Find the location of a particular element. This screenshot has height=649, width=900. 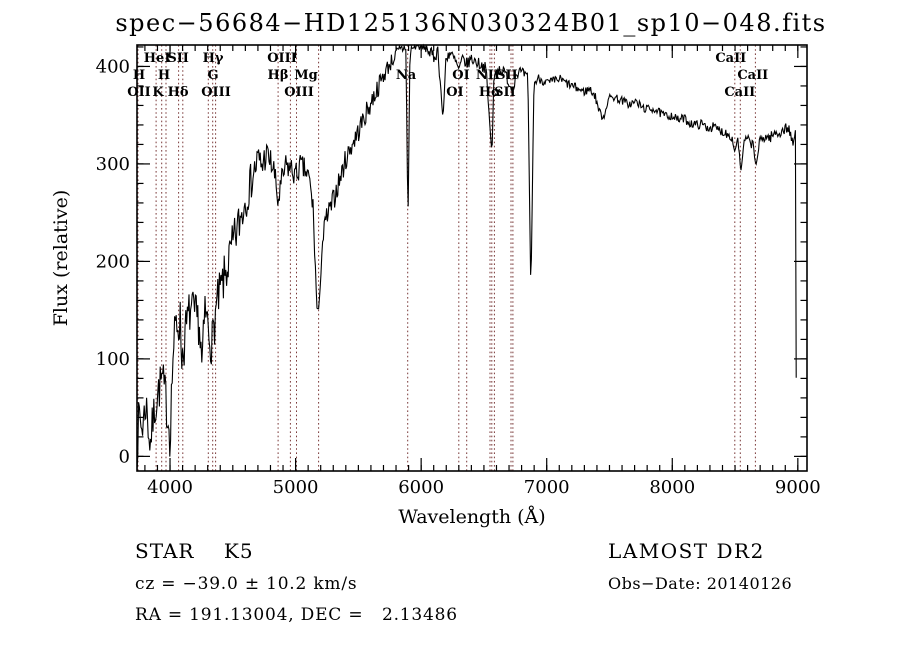

spectral-line-label: Hα is located at coordinates (490, 92).